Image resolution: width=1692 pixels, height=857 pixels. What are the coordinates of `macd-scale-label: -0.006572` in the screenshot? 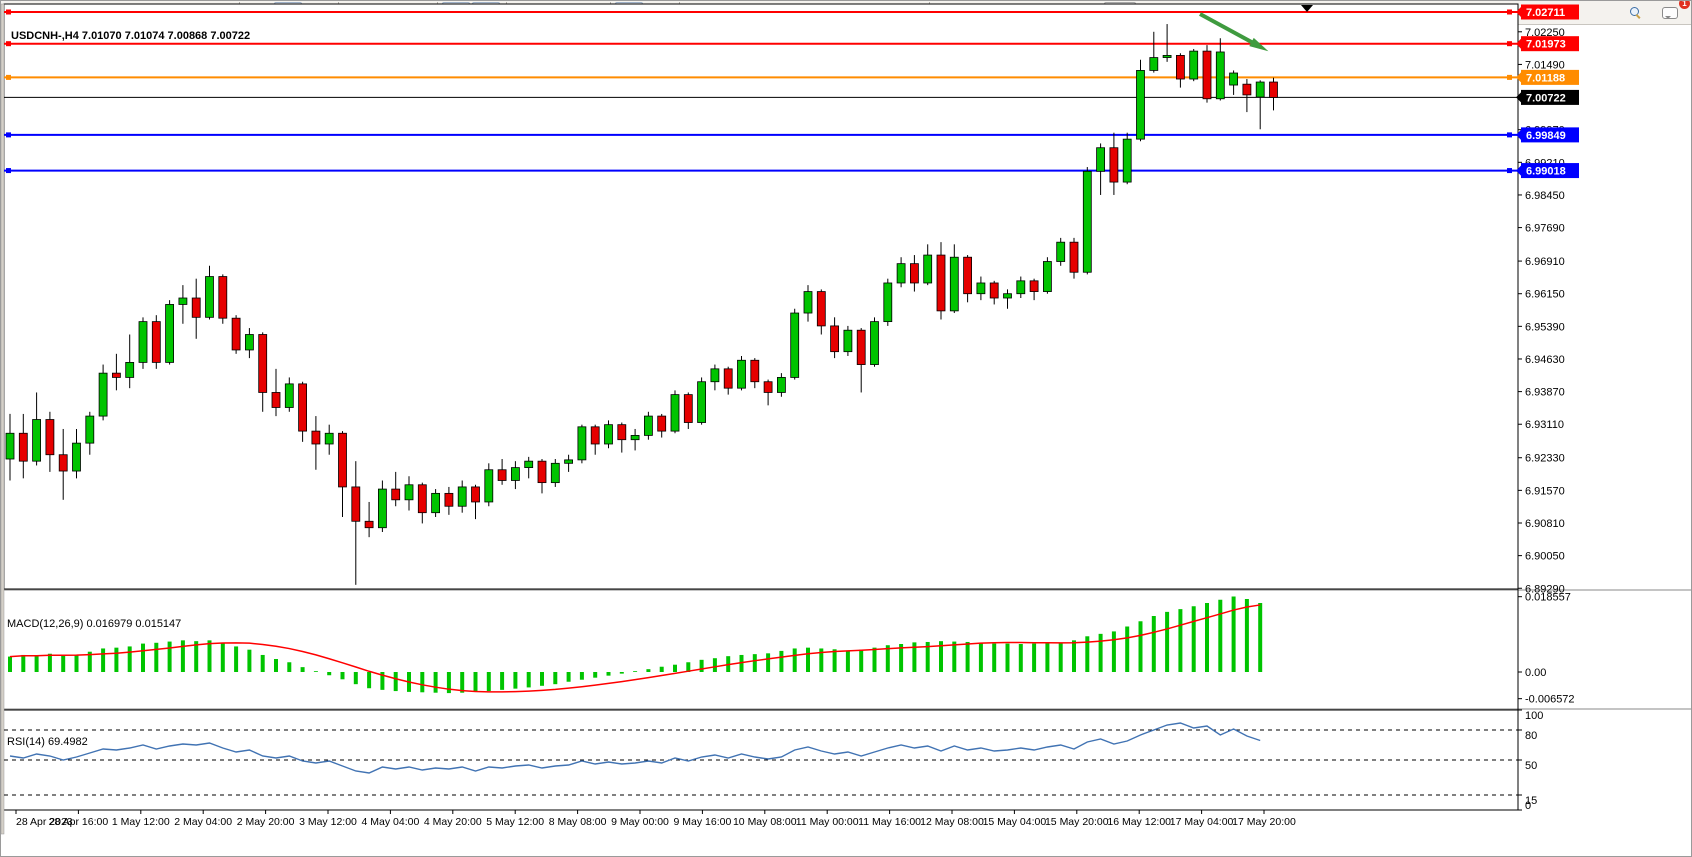 It's located at (1550, 700).